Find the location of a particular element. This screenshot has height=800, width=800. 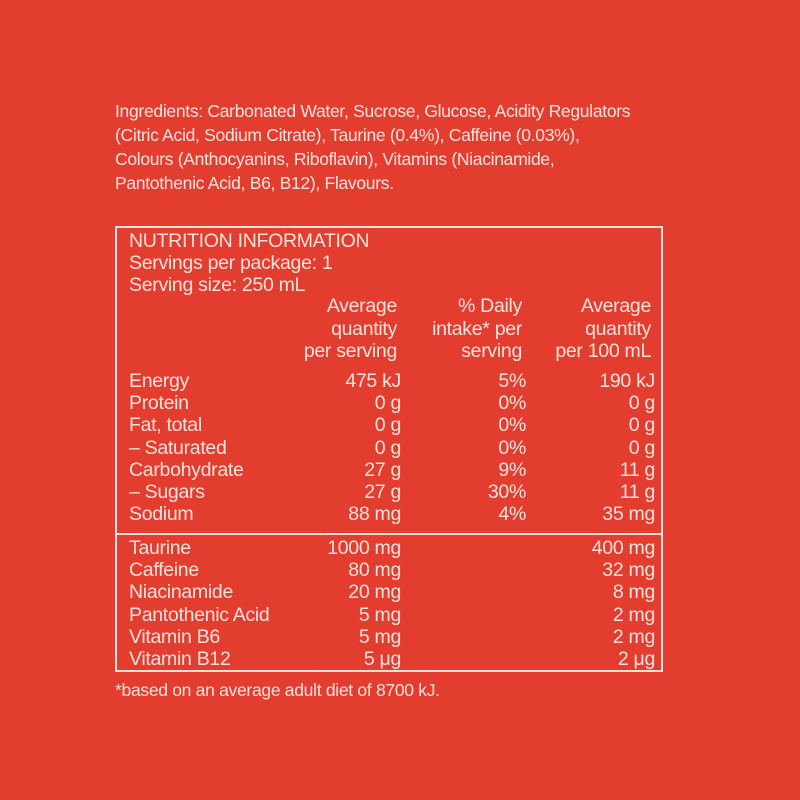

nutrient-row: Caffeine 80 mg 32 mg is located at coordinates (391, 570).